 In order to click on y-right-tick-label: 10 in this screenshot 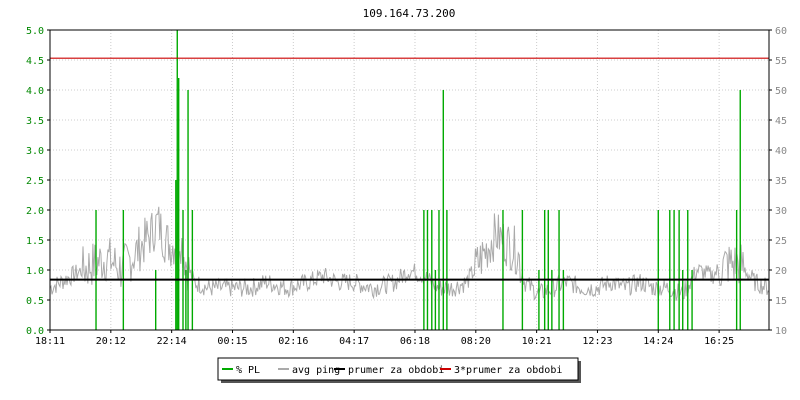, I will do `click(781, 331)`.